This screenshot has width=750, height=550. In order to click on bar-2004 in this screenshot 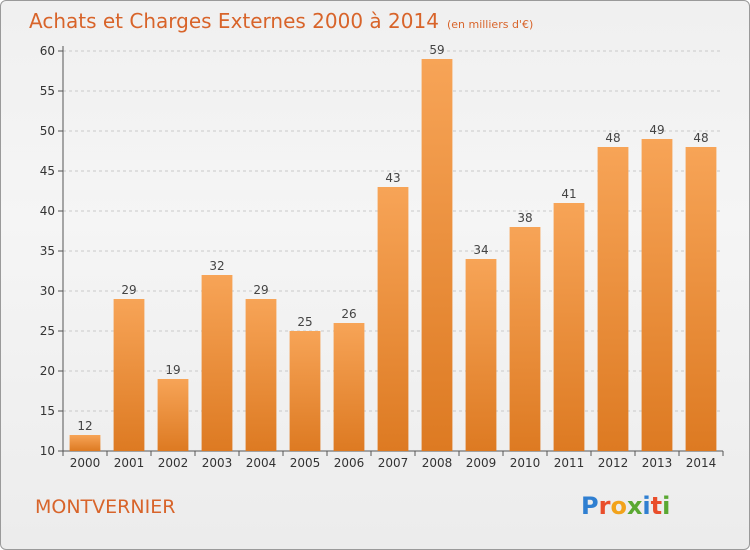, I will do `click(261, 375)`.